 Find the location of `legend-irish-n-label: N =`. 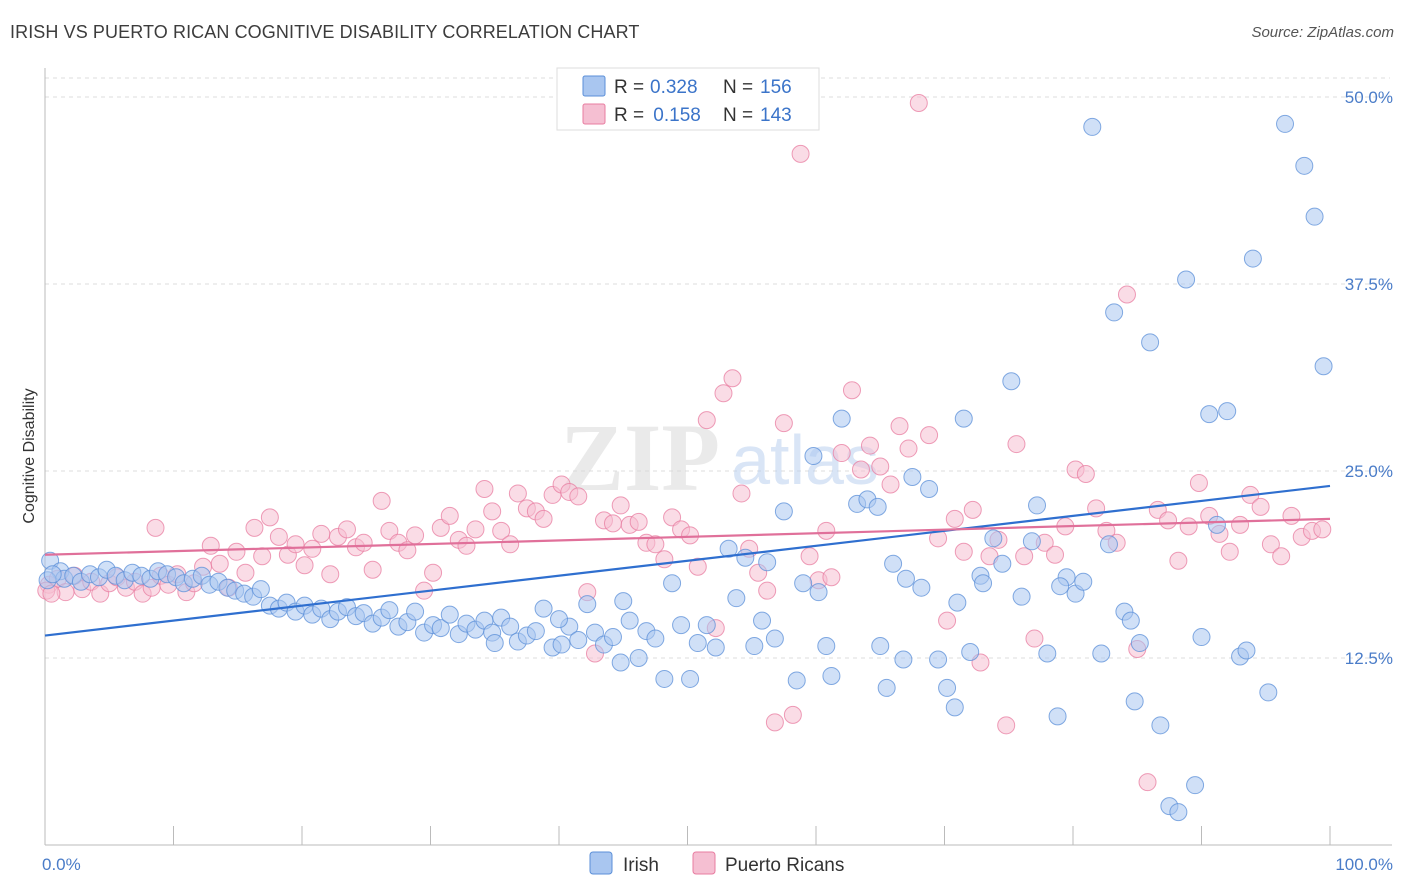

legend-irish-n-label: N = is located at coordinates (738, 87).